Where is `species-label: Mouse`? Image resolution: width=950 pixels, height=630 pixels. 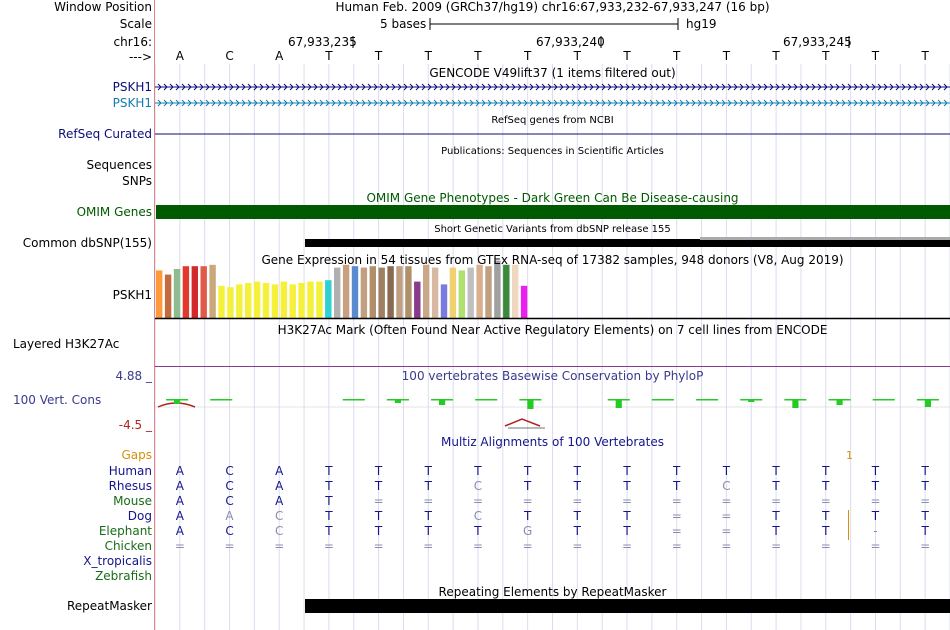
species-label: Mouse is located at coordinates (132, 501).